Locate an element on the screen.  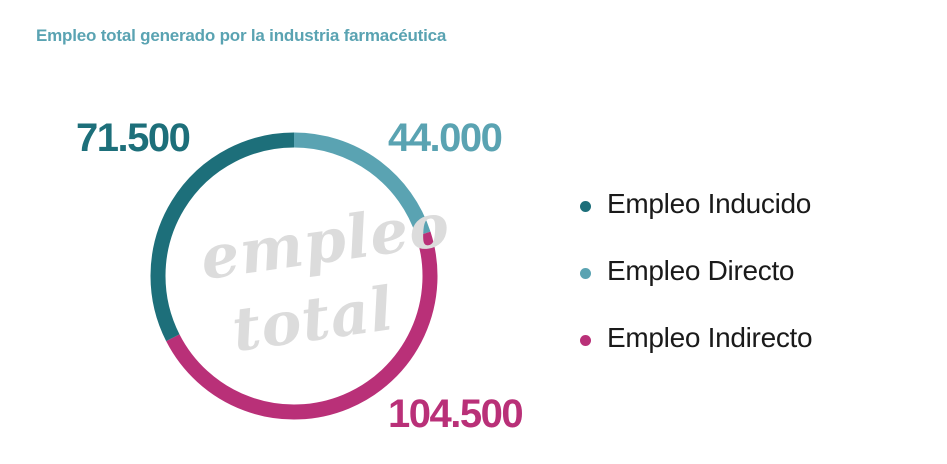
legend-item-inducido: Empleo Inducido is located at coordinates (696, 203).